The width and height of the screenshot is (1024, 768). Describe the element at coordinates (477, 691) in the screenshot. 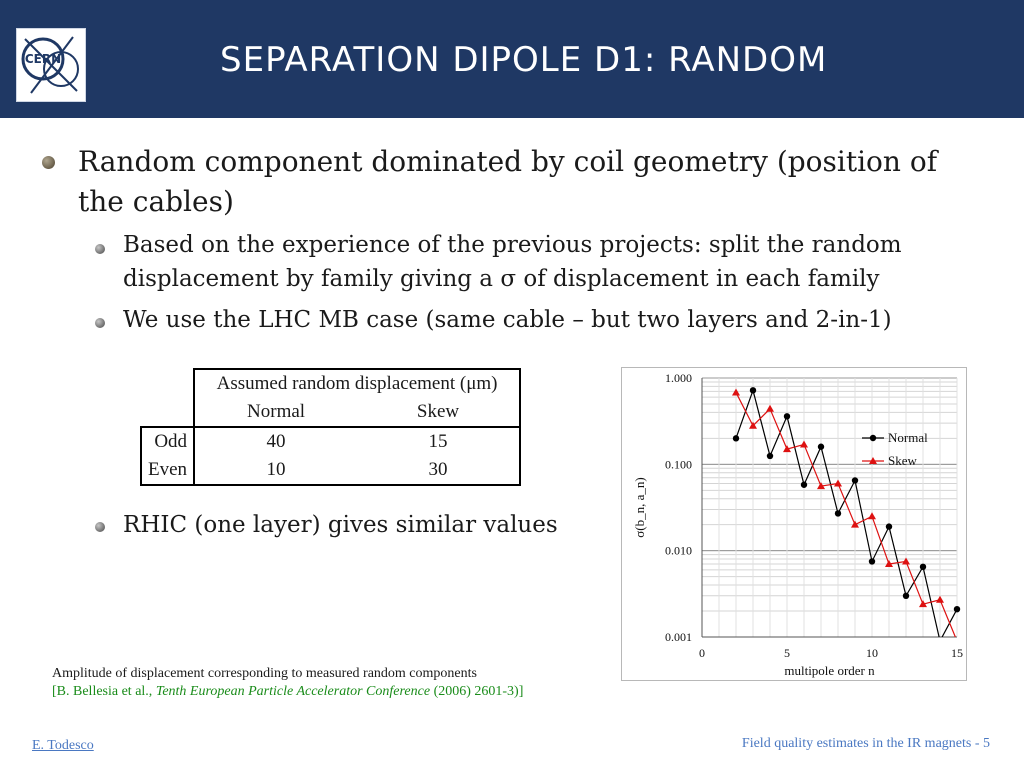

I see `citation-post: (2006) 2601-3)]` at that location.